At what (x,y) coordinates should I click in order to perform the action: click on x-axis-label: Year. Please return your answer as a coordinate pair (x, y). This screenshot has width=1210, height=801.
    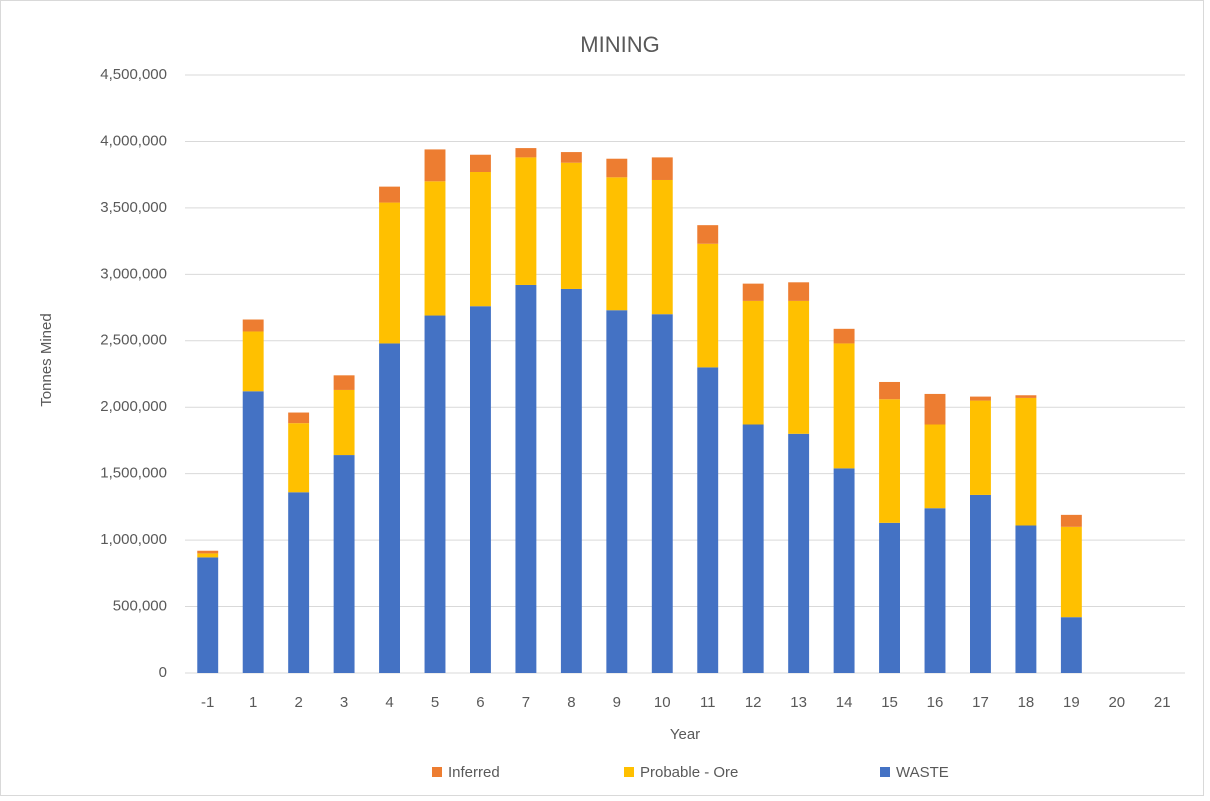
    Looking at the image, I should click on (685, 734).